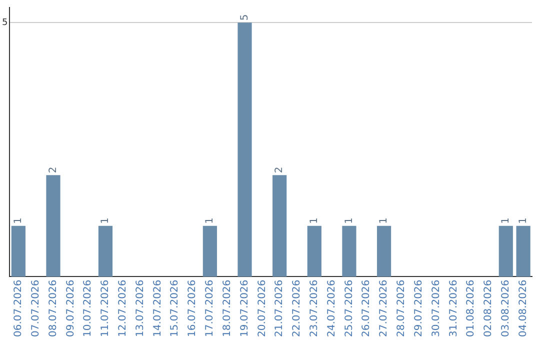 The image size is (540, 340). Describe the element at coordinates (506, 309) in the screenshot. I see `x-tick-label: 03.08.2026` at that location.